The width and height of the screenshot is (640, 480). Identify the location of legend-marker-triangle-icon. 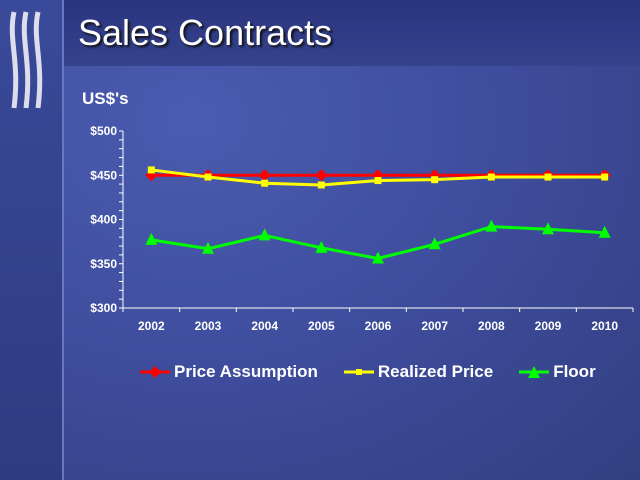
(534, 372).